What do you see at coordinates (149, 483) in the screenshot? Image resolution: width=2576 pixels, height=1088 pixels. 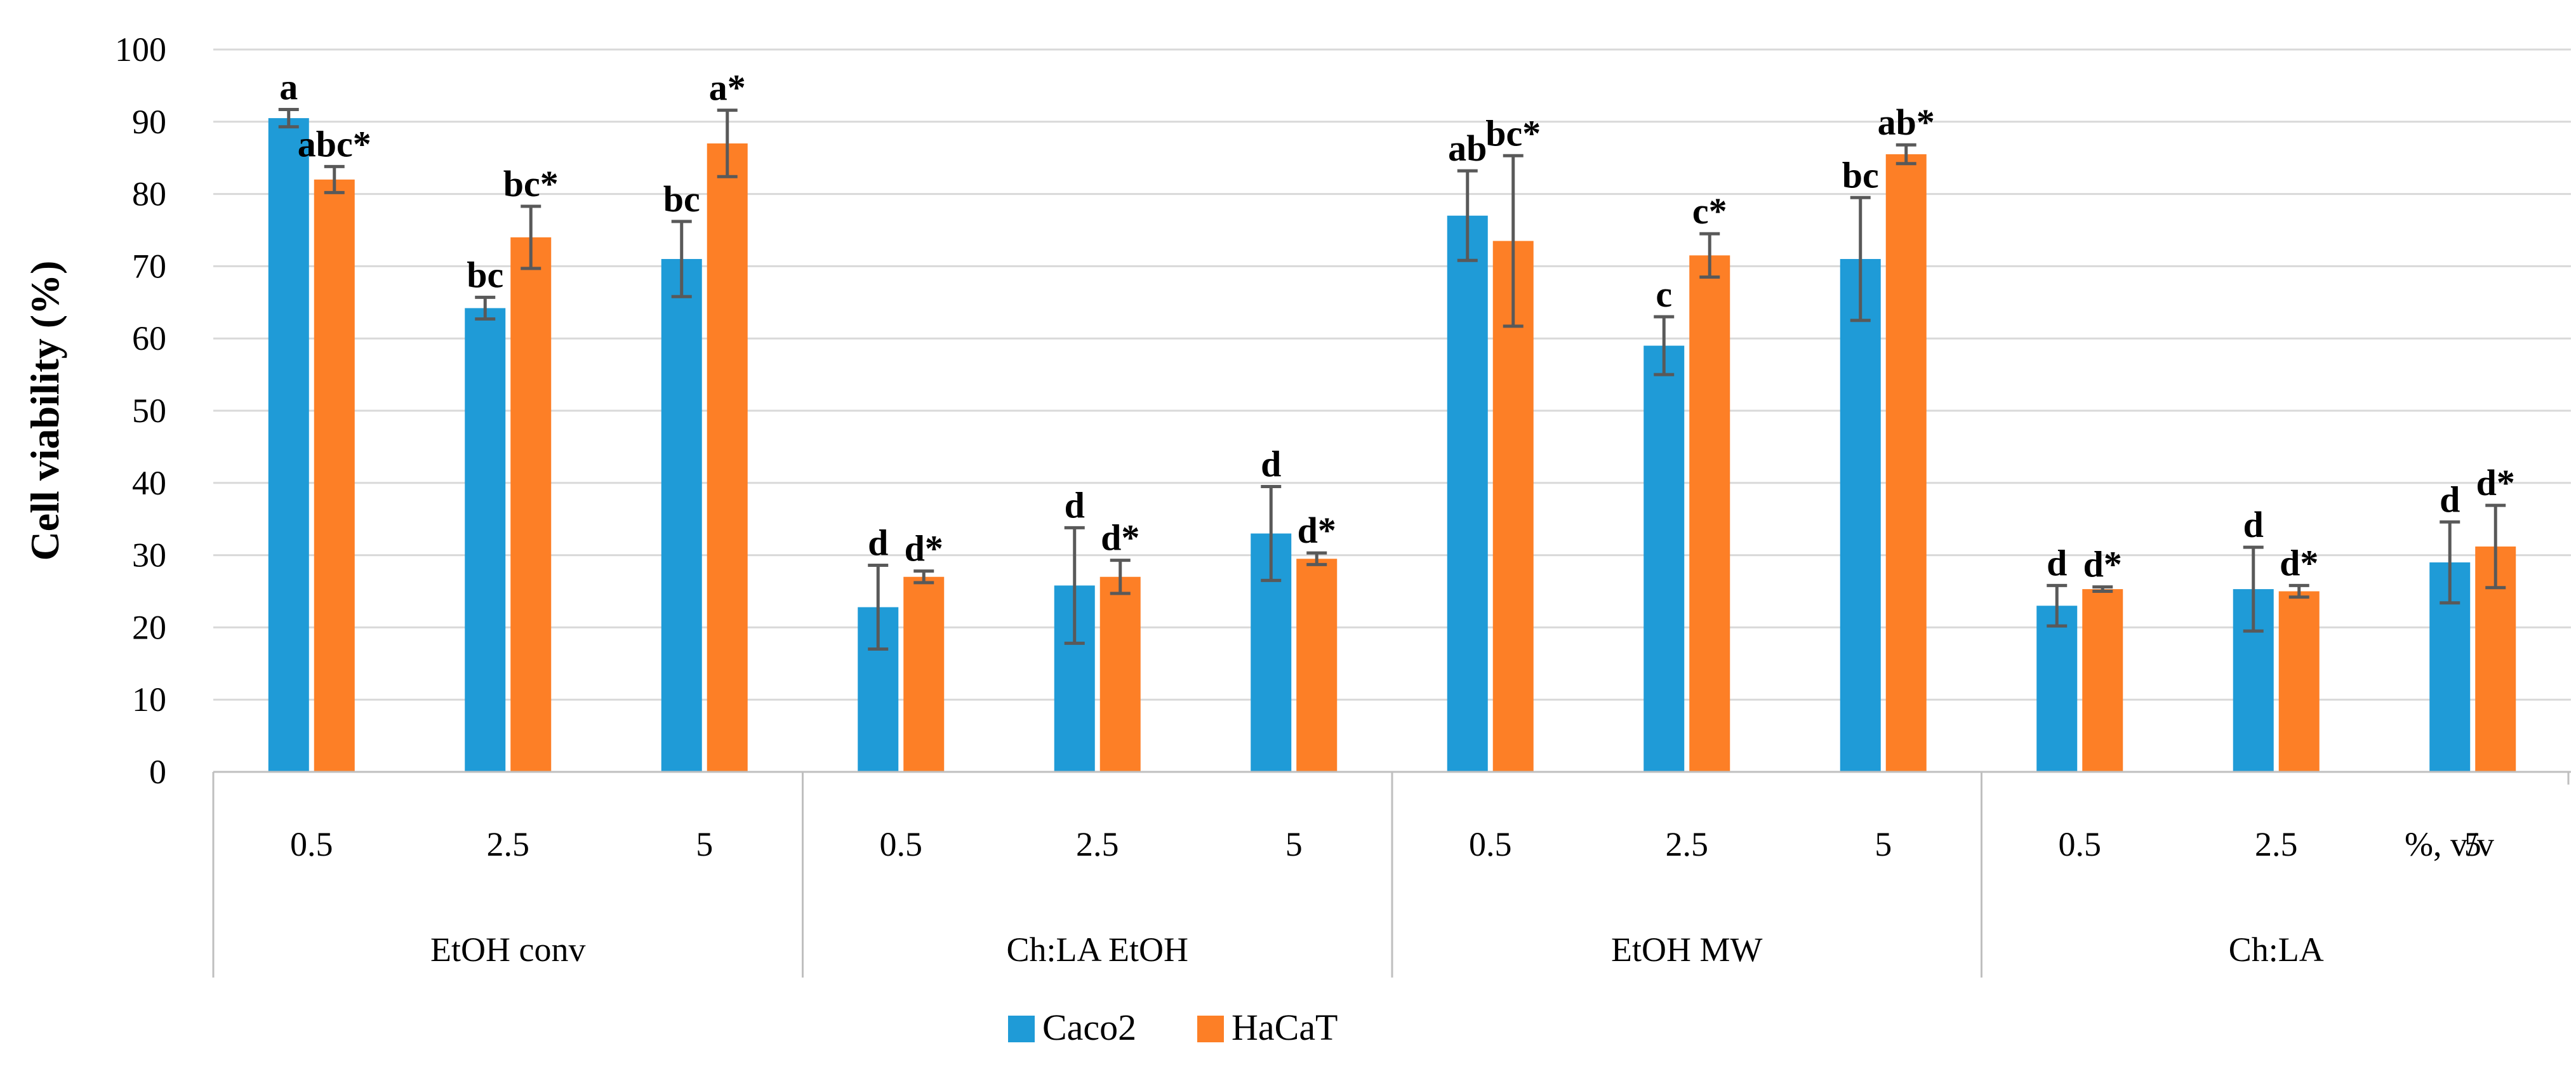 I see `y-tick-label: 40` at bounding box center [149, 483].